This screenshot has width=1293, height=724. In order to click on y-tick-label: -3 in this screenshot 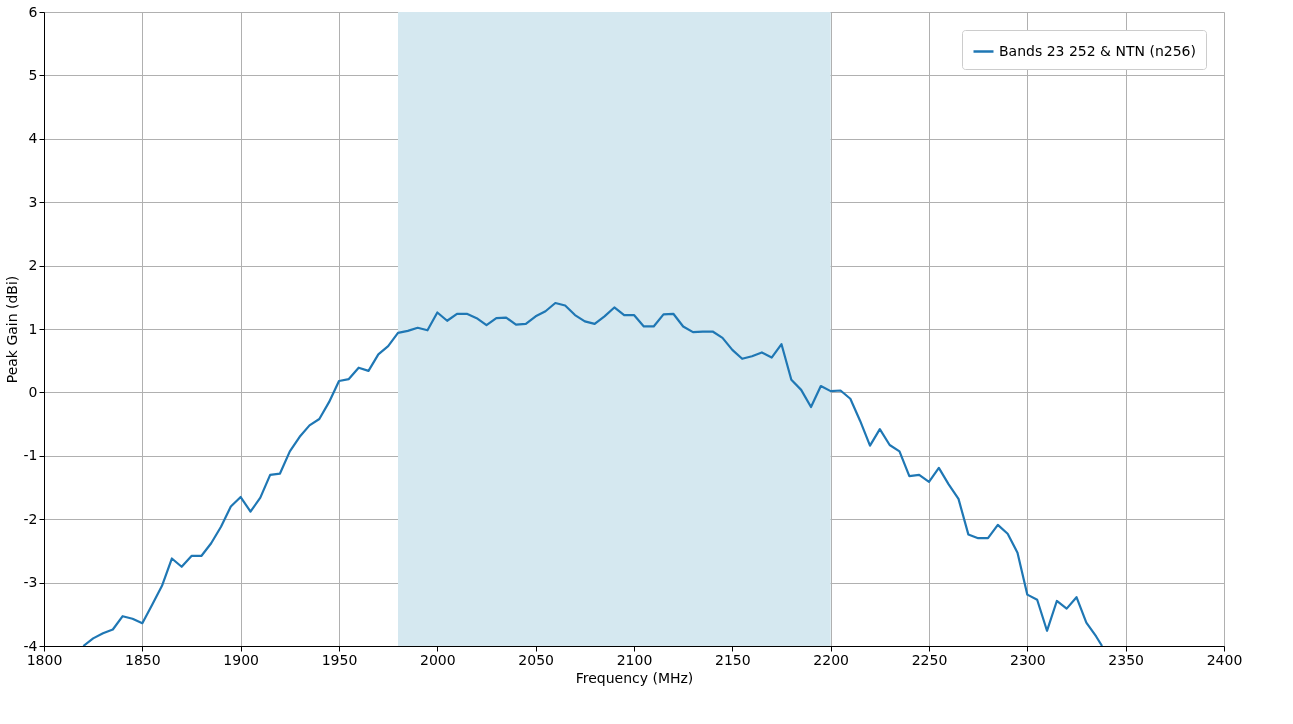, I will do `click(30, 582)`.